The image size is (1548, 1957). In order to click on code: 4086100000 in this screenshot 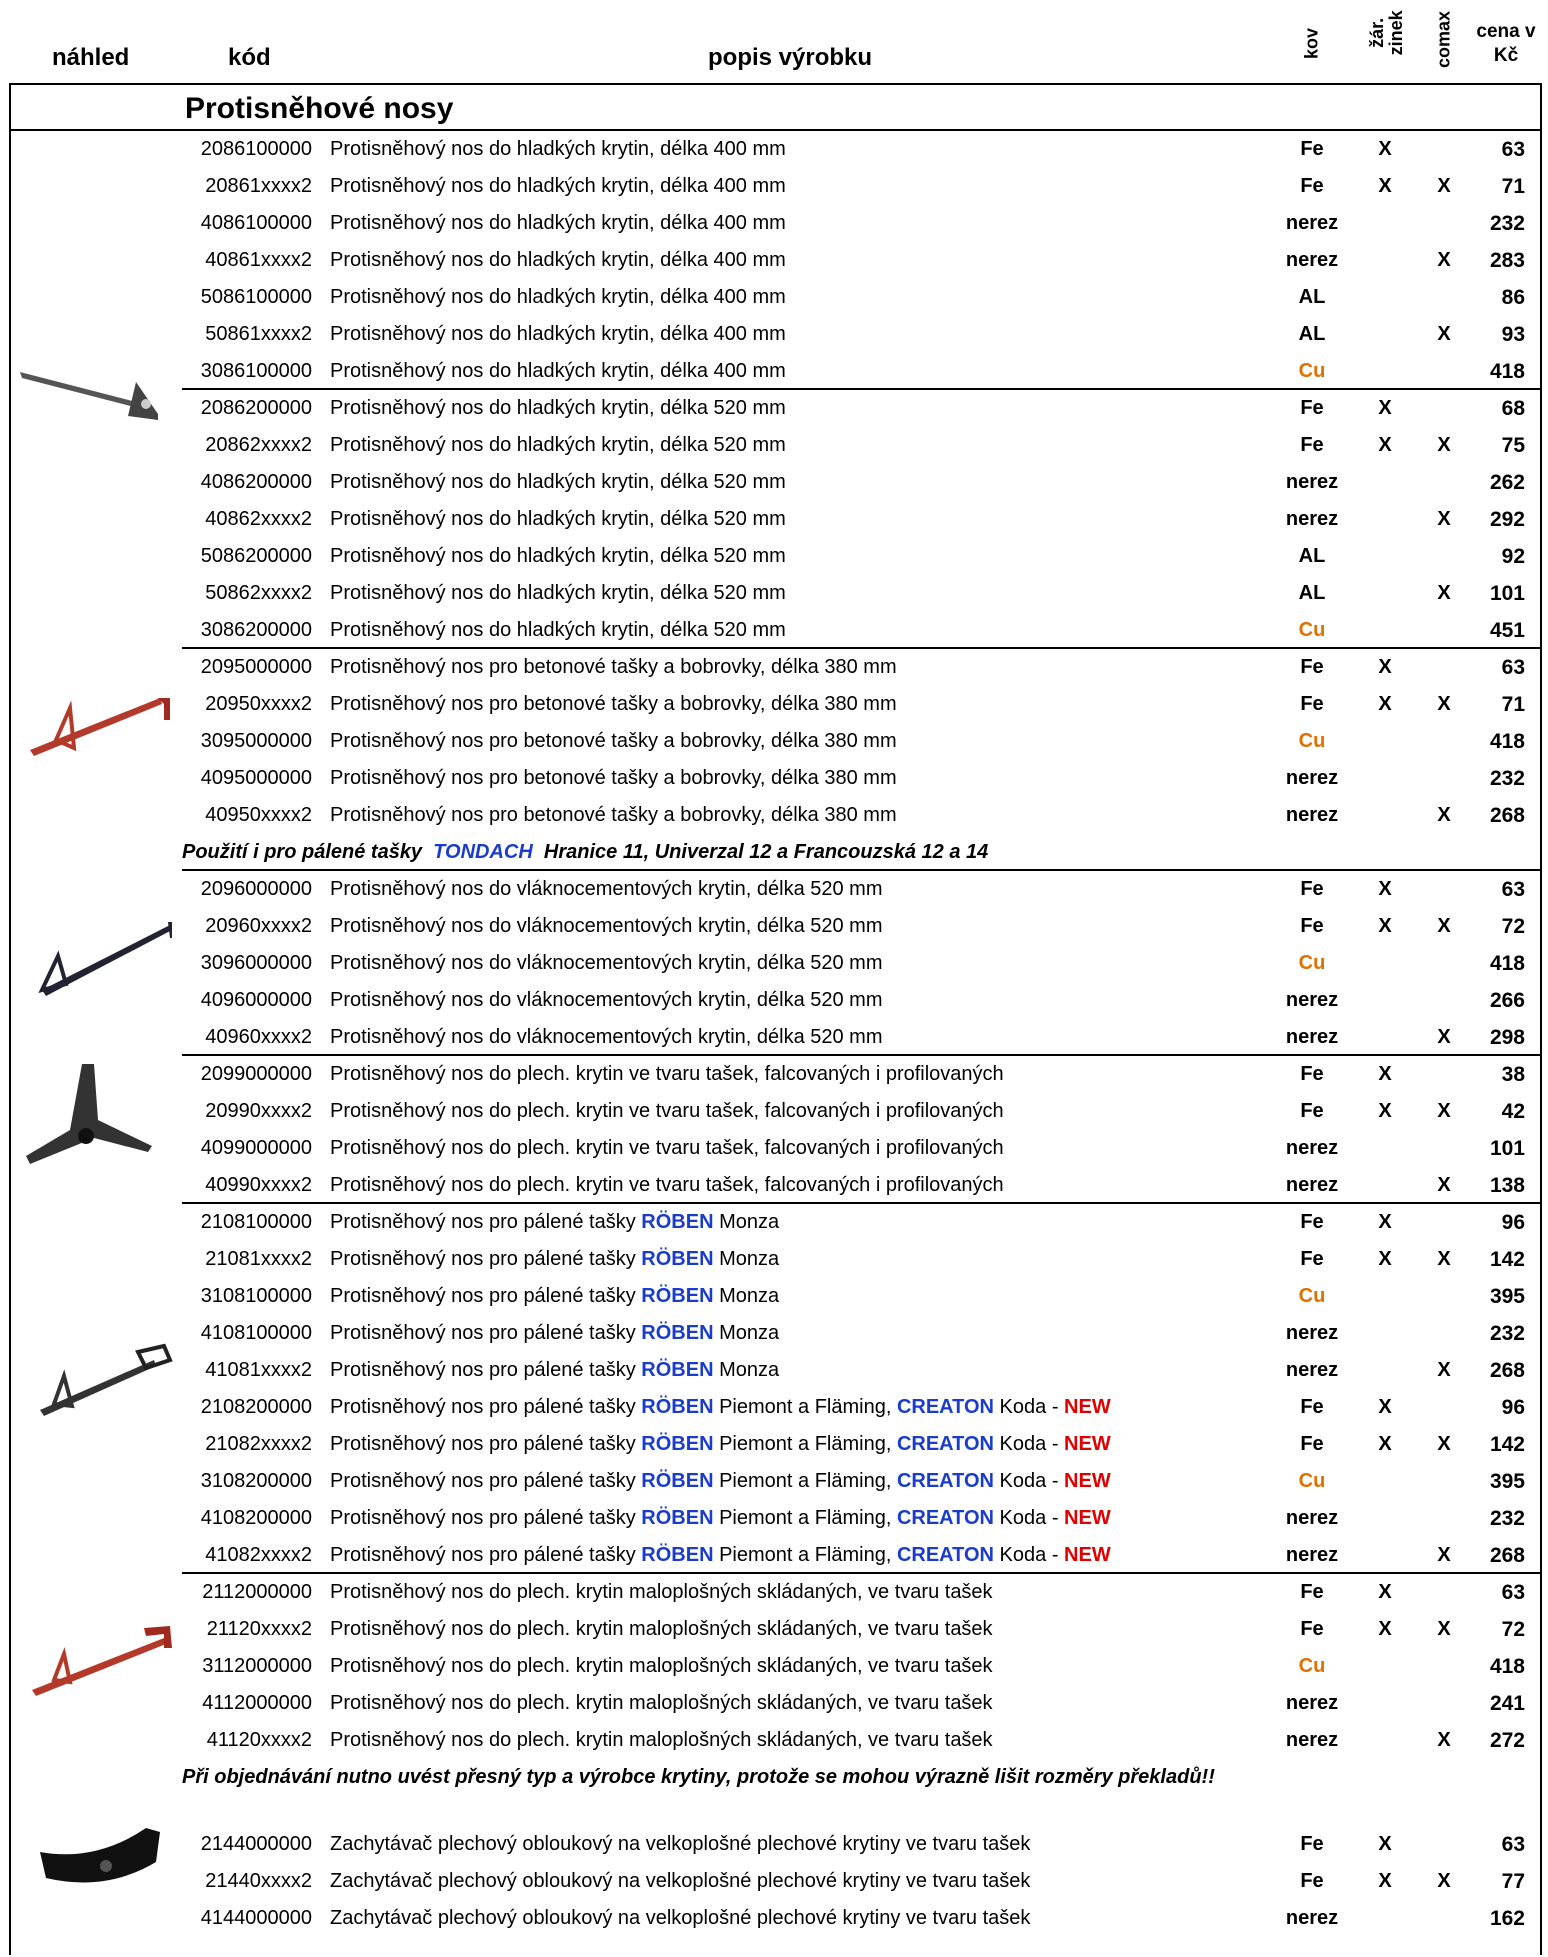, I will do `click(256, 223)`.